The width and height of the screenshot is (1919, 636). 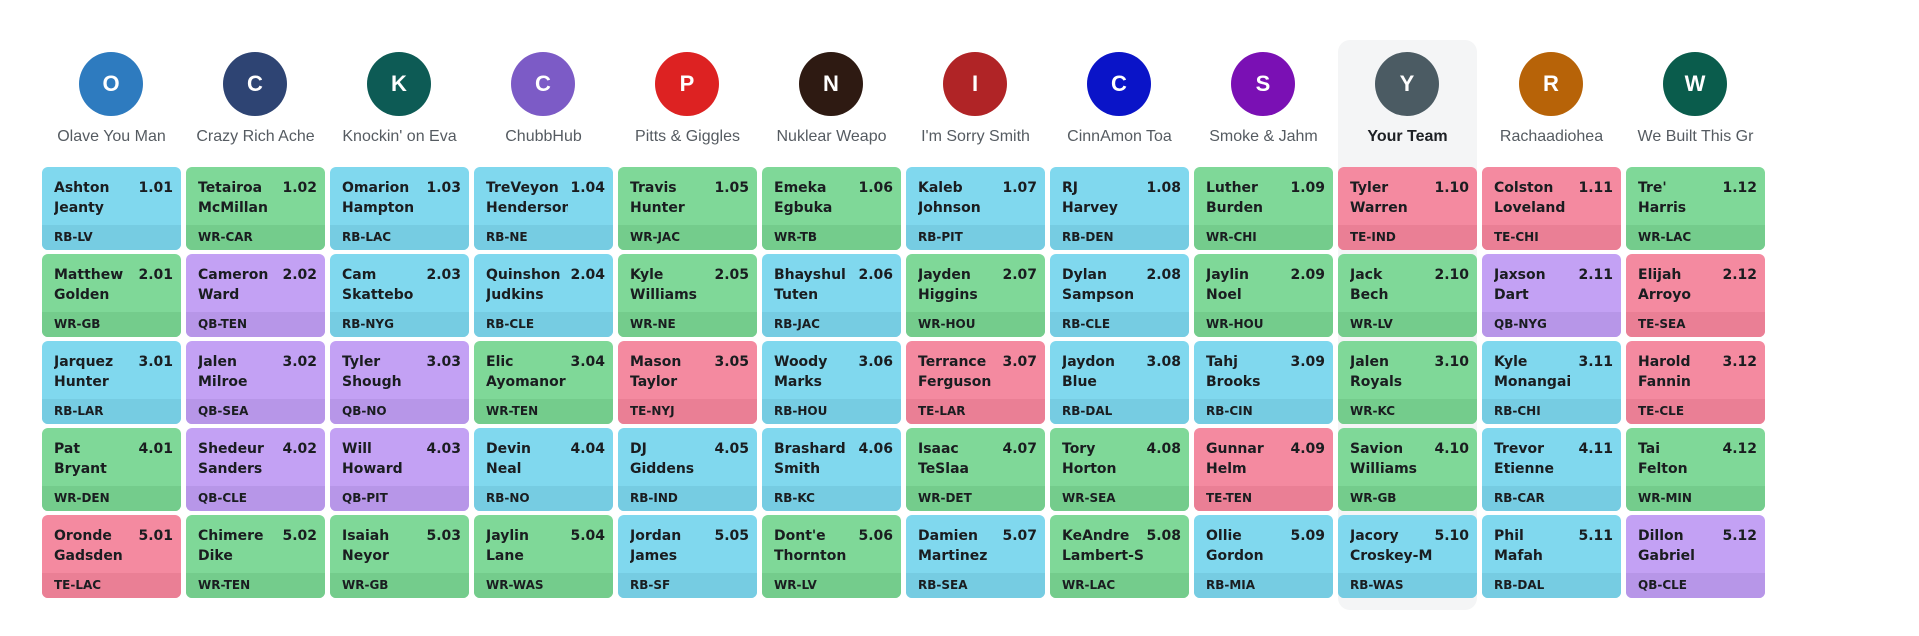 I want to click on player-name: Quinshon Judkins, so click(x=523, y=285).